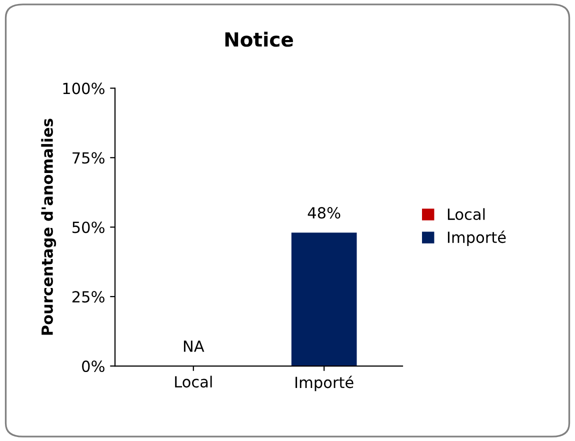 The height and width of the screenshot is (441, 575). I want to click on chart-title: Notice, so click(259, 39).